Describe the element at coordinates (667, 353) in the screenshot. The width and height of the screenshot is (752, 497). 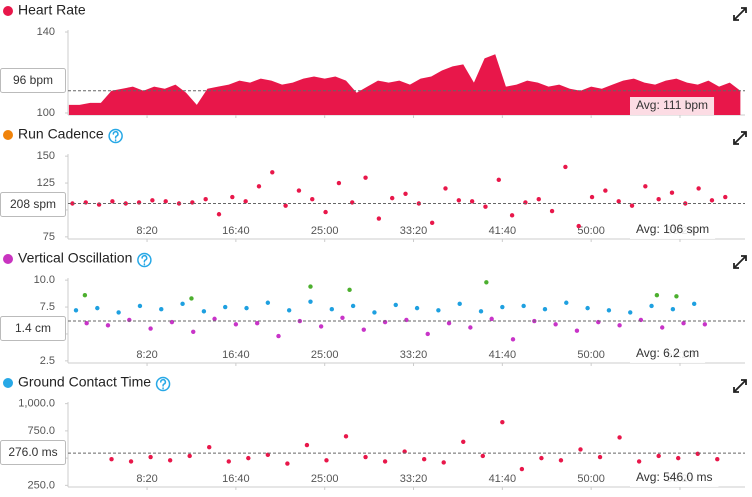
I see `average-label: Avg: 6.2 cm` at that location.